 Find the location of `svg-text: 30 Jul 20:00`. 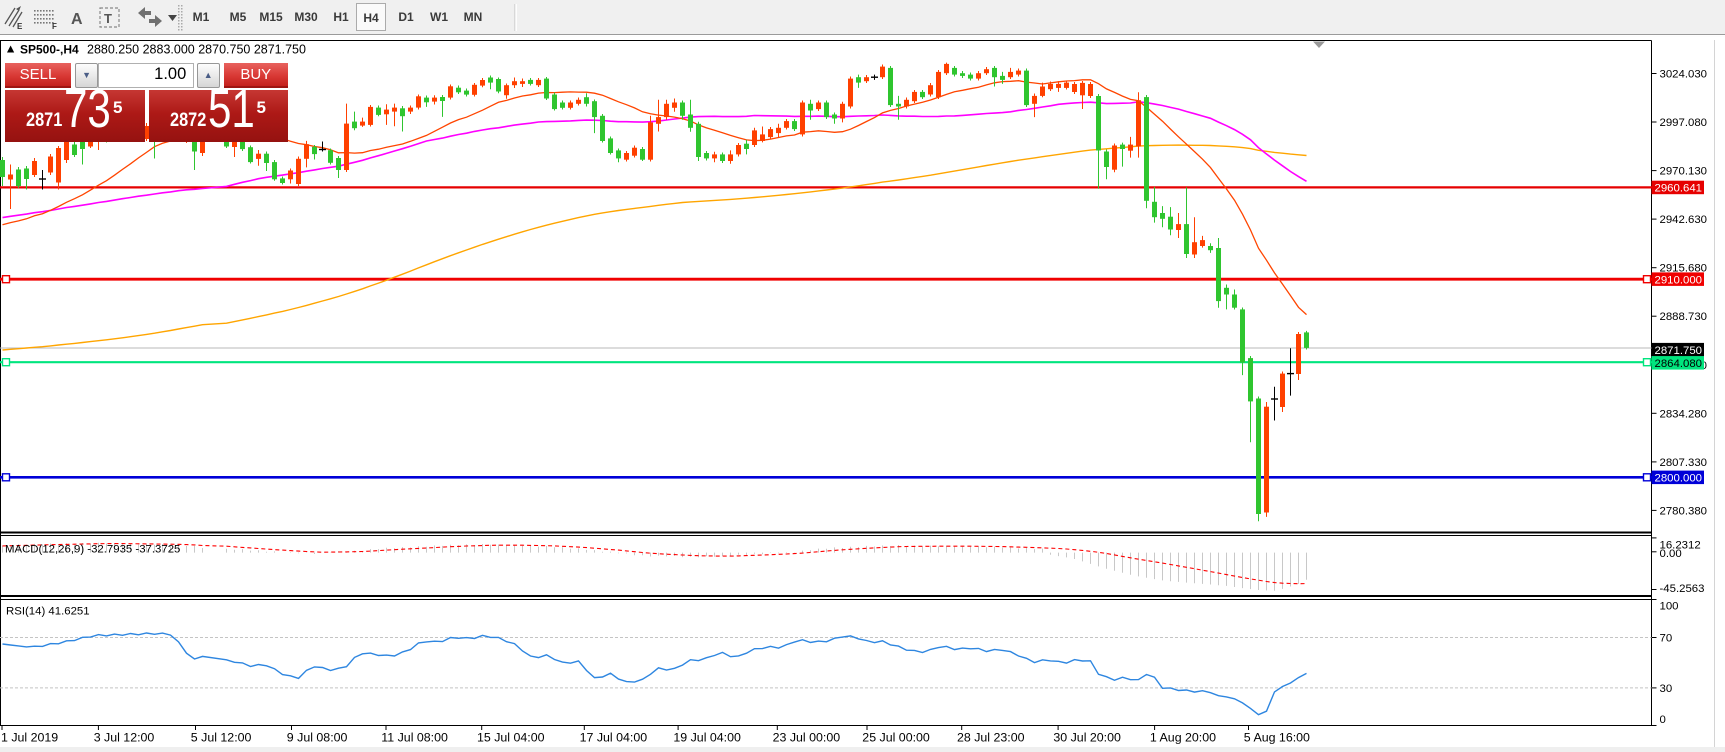

svg-text: 30 Jul 20:00 is located at coordinates (1087, 738).